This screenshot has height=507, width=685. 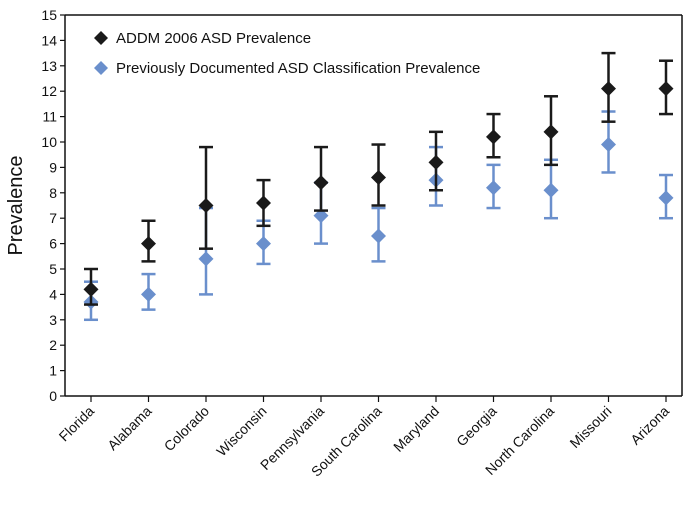 I want to click on y-tick-label: 0, so click(x=53, y=396).